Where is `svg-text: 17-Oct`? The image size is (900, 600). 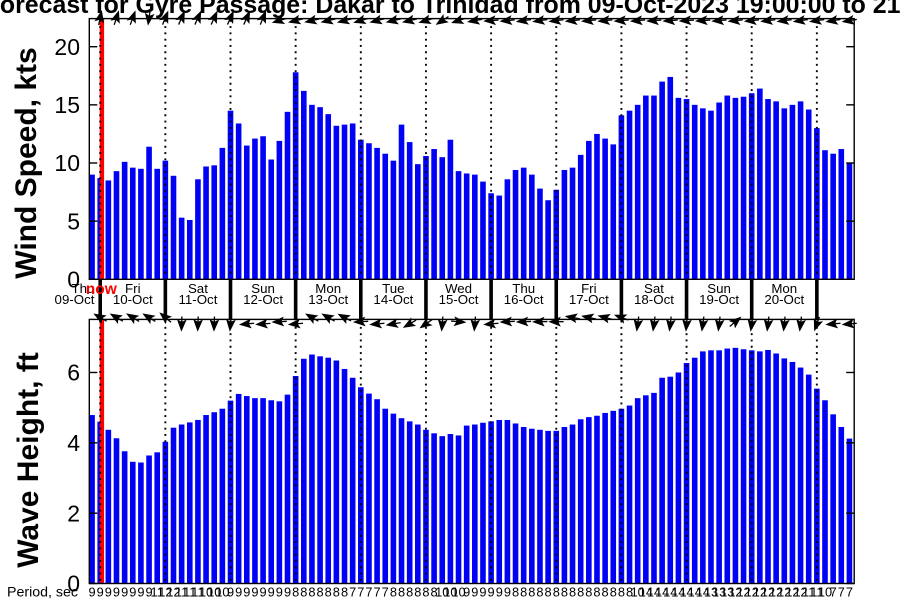
svg-text: 17-Oct is located at coordinates (589, 299).